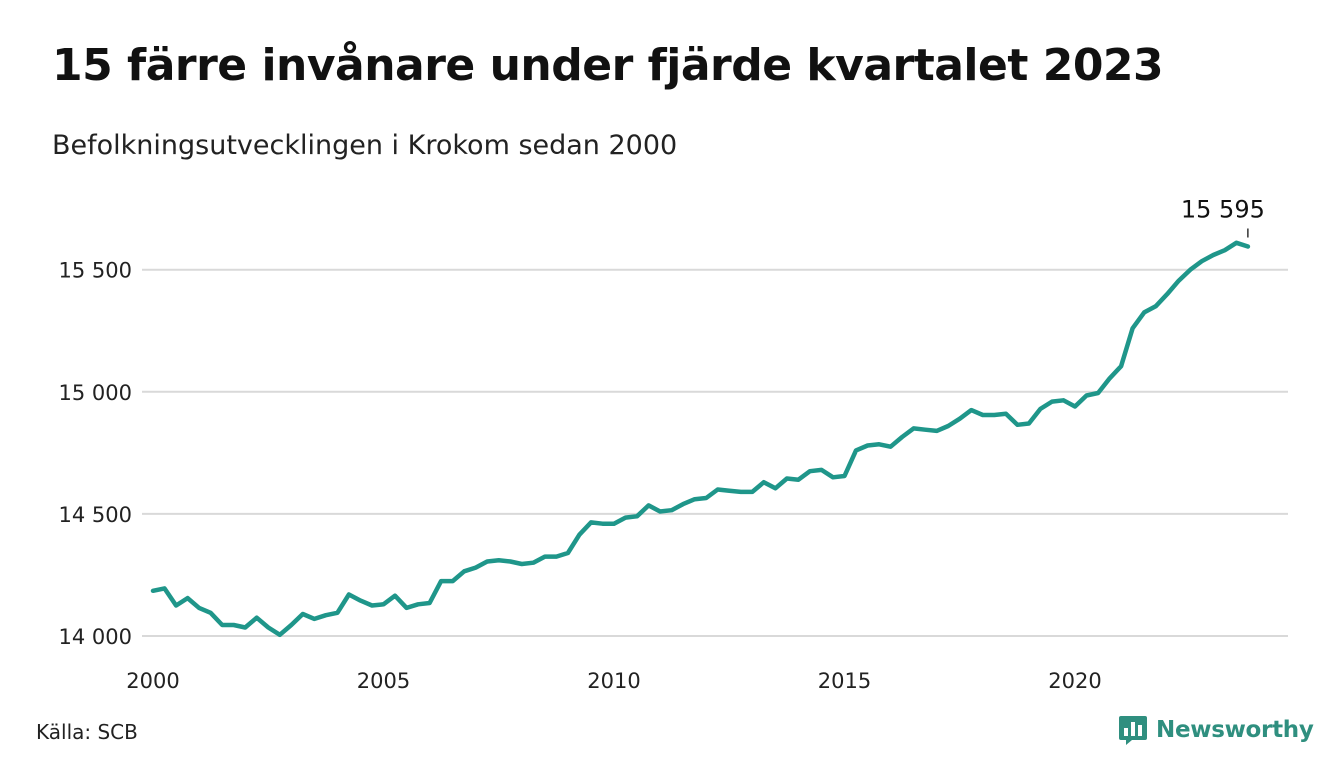 The width and height of the screenshot is (1340, 780). Describe the element at coordinates (383, 681) in the screenshot. I see `x-tick-label: 2005` at that location.